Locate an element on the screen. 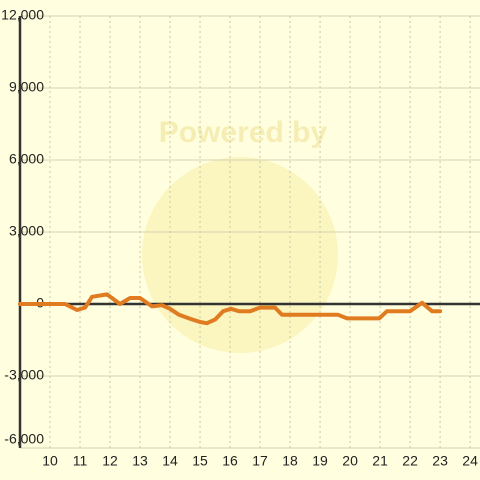  x-tick-label: 23 is located at coordinates (440, 461).